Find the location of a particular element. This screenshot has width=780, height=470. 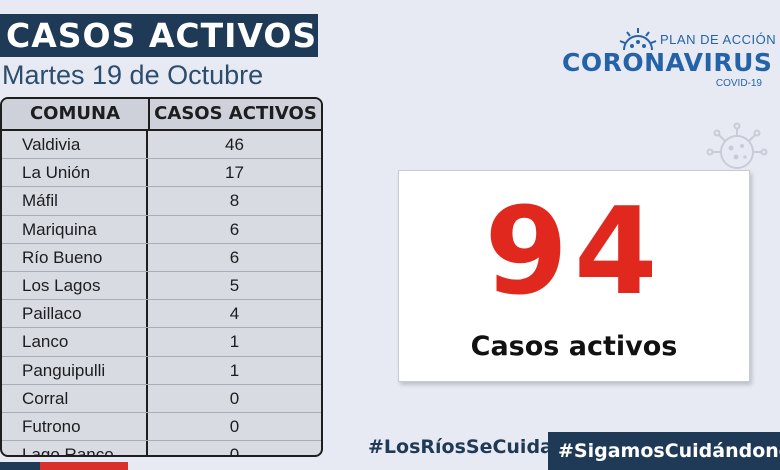

table-row: Panguipulli 1 is located at coordinates (161, 370).